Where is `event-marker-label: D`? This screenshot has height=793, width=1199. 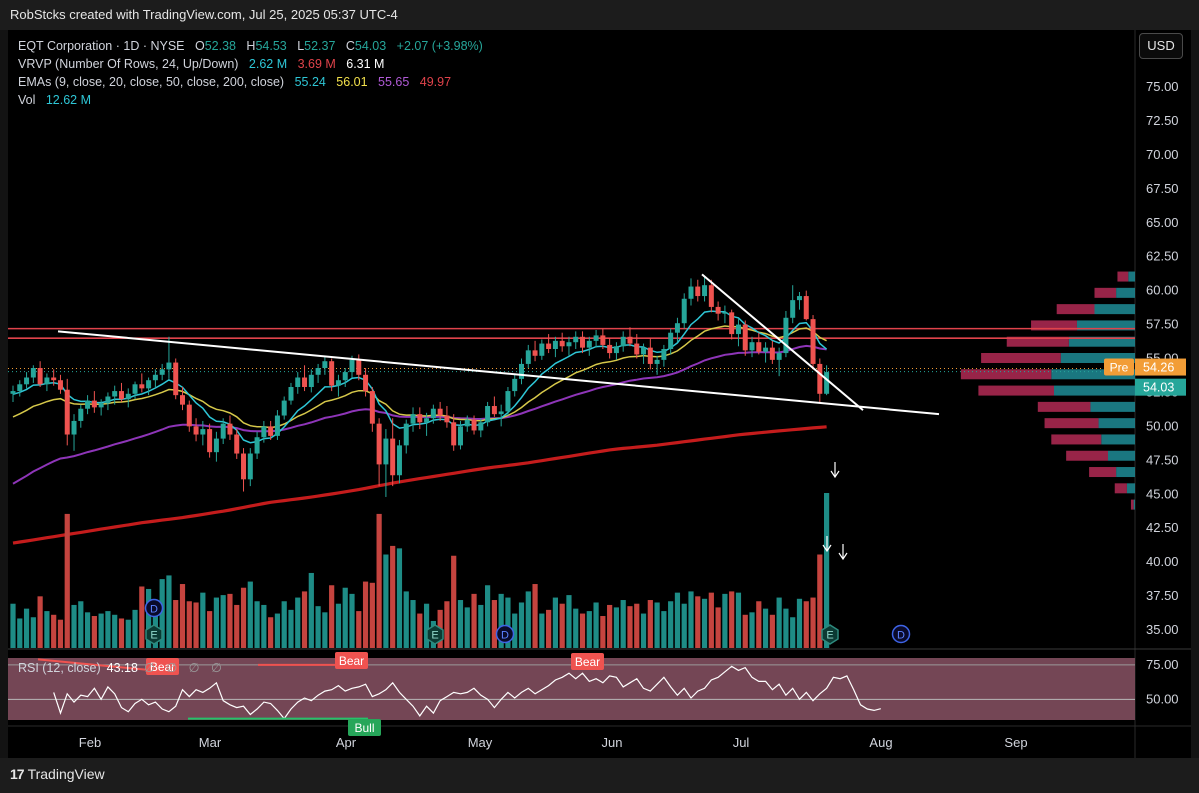
event-marker-label: D is located at coordinates (154, 610).